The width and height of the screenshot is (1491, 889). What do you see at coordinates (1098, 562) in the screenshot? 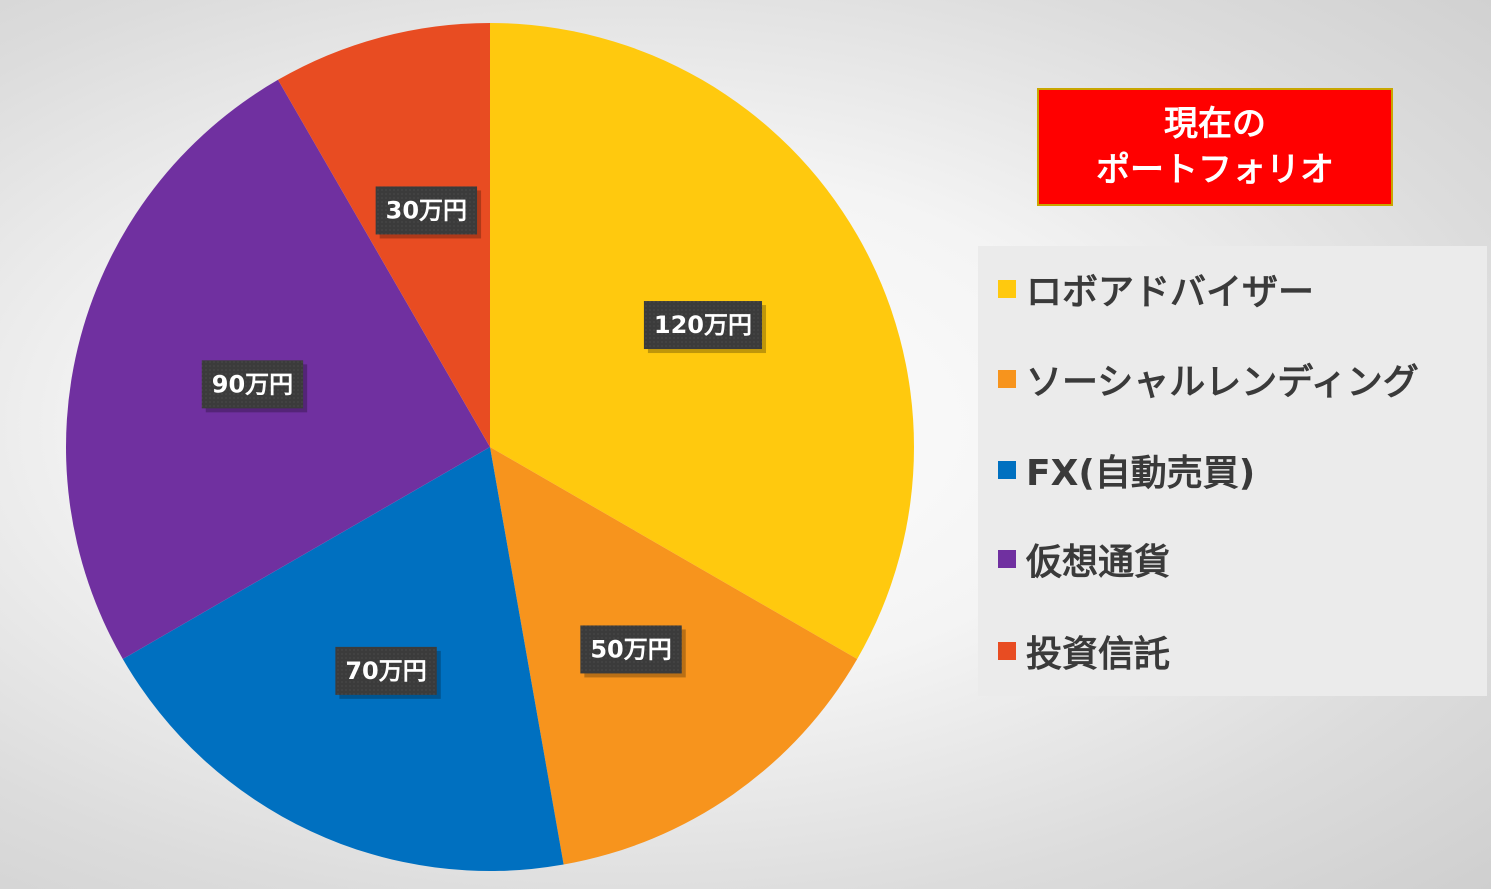
I see `legend-label: 仮想通貨` at bounding box center [1098, 562].